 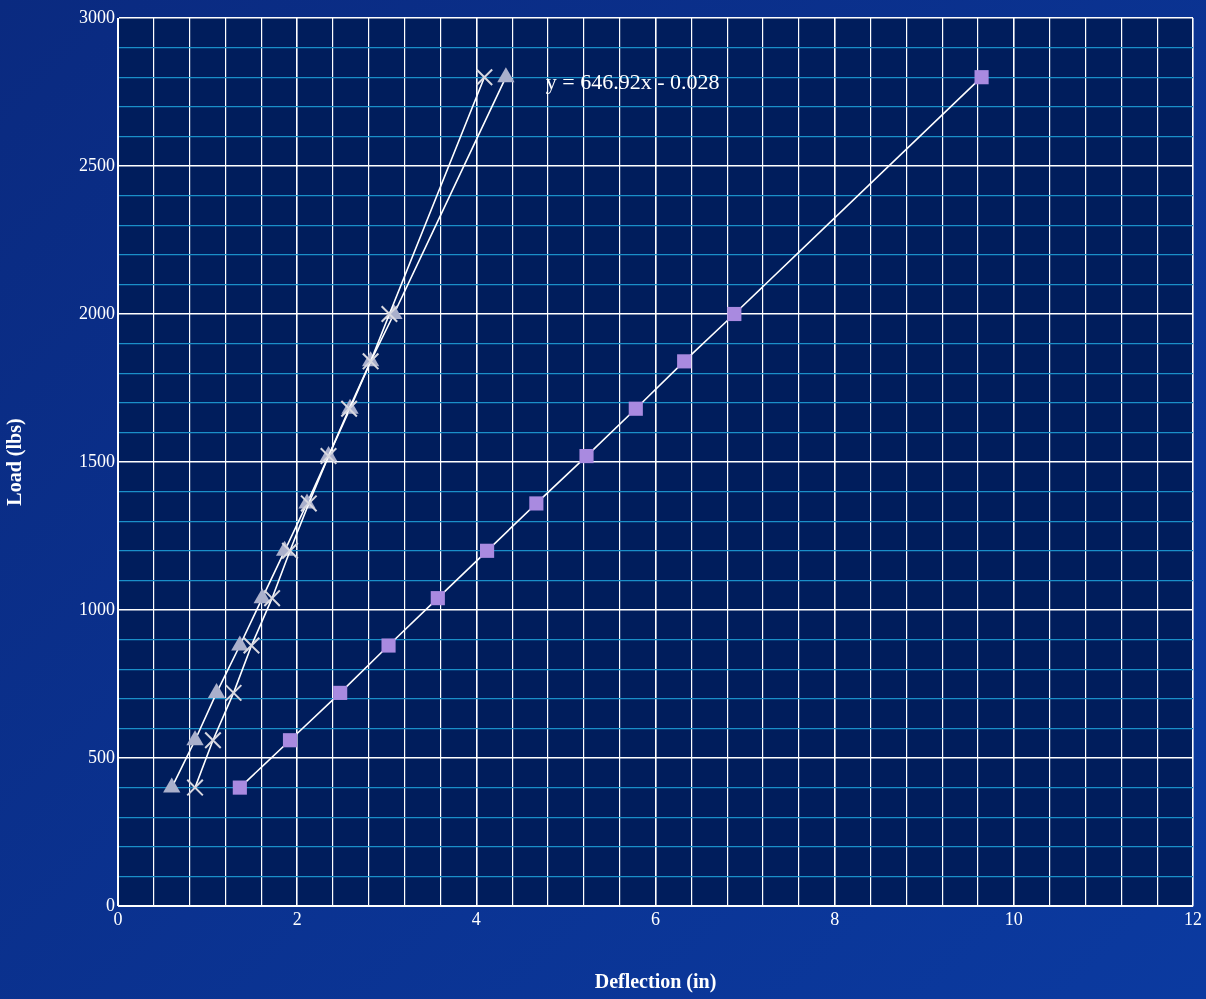 What do you see at coordinates (101, 756) in the screenshot?
I see `y-tick-label: 500` at bounding box center [101, 756].